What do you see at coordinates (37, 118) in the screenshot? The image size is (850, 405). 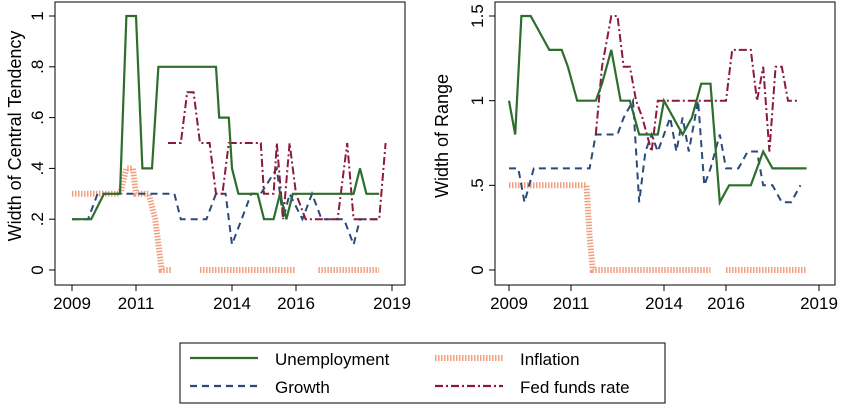 I see `y-tick-label: .6` at bounding box center [37, 118].